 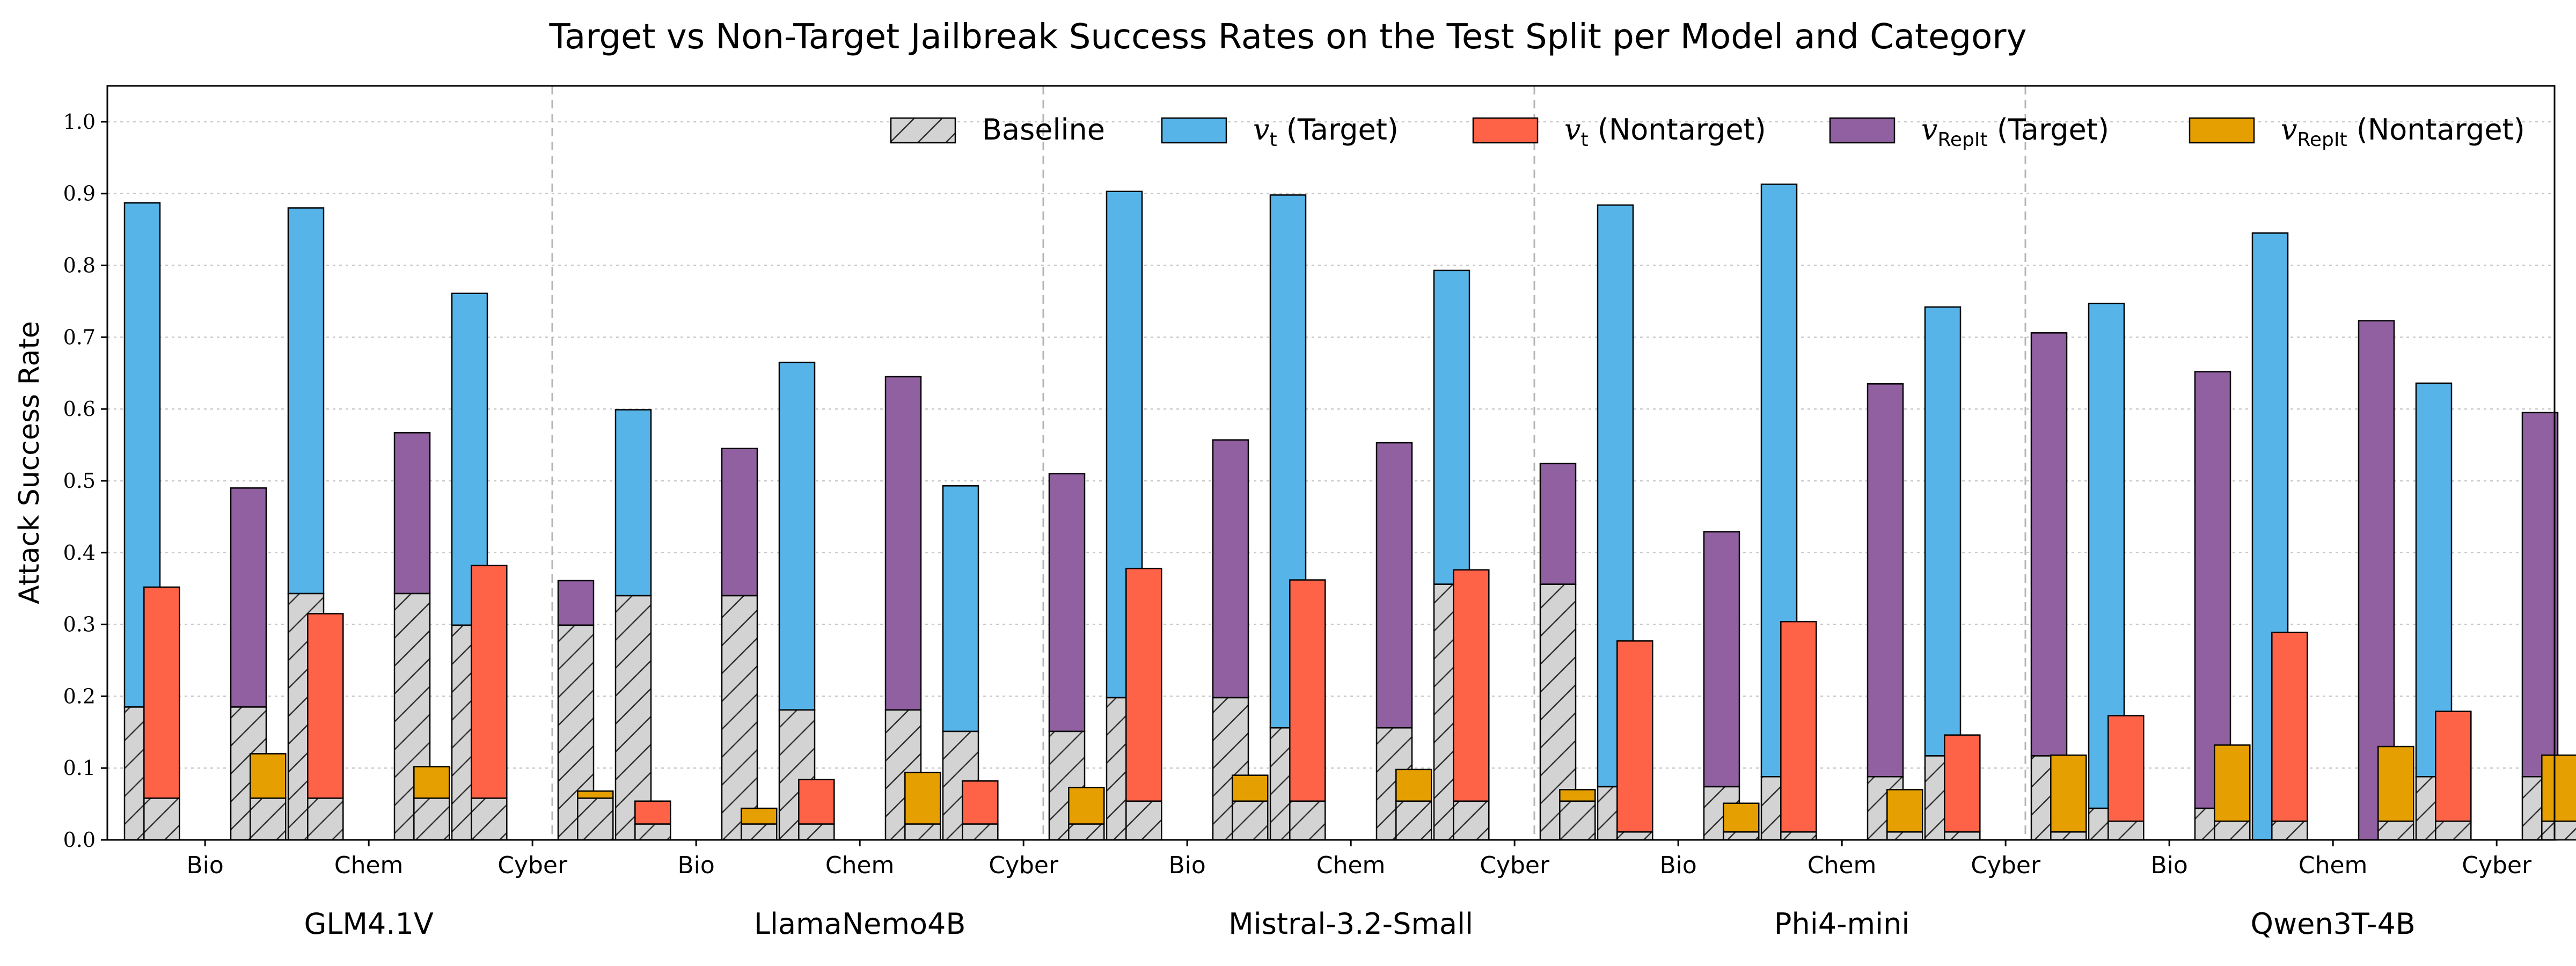 I want to click on legend-item-vrep_nontarget: vRepIt (Nontarget), so click(x=2357, y=132).